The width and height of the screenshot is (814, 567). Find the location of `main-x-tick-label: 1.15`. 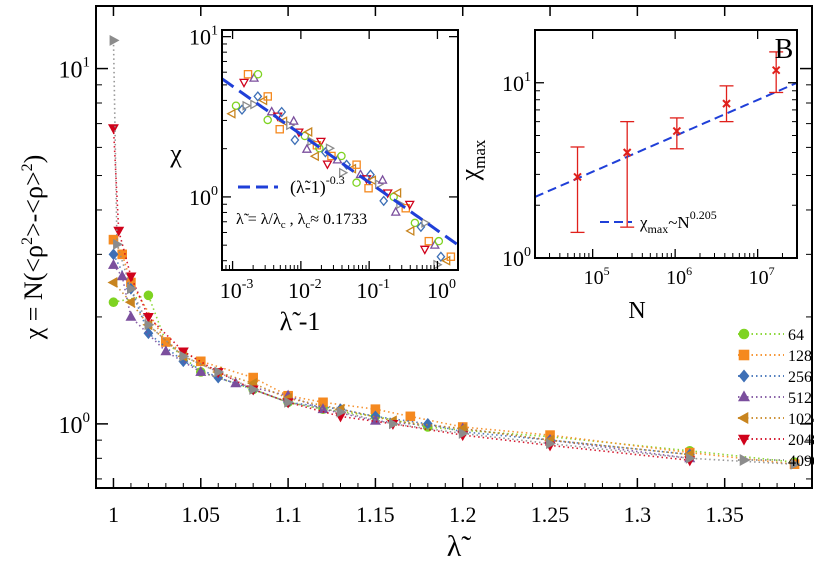

main-x-tick-label: 1.15 is located at coordinates (375, 514).